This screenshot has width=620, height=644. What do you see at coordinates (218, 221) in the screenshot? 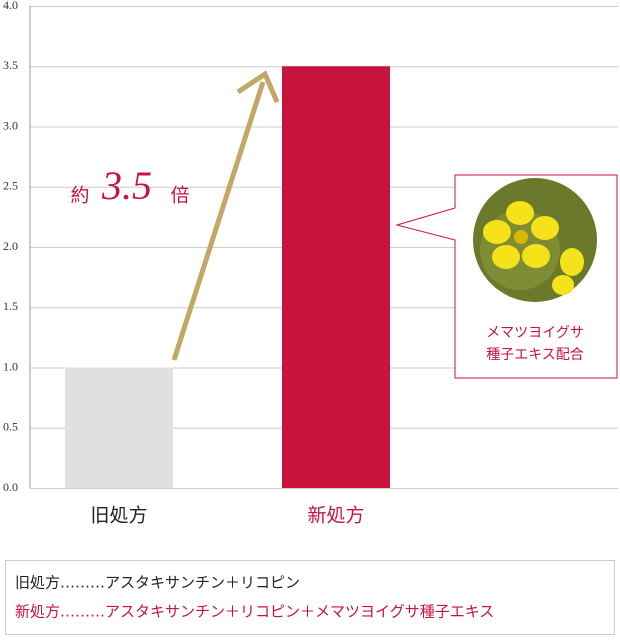
I see `arrow` at bounding box center [218, 221].